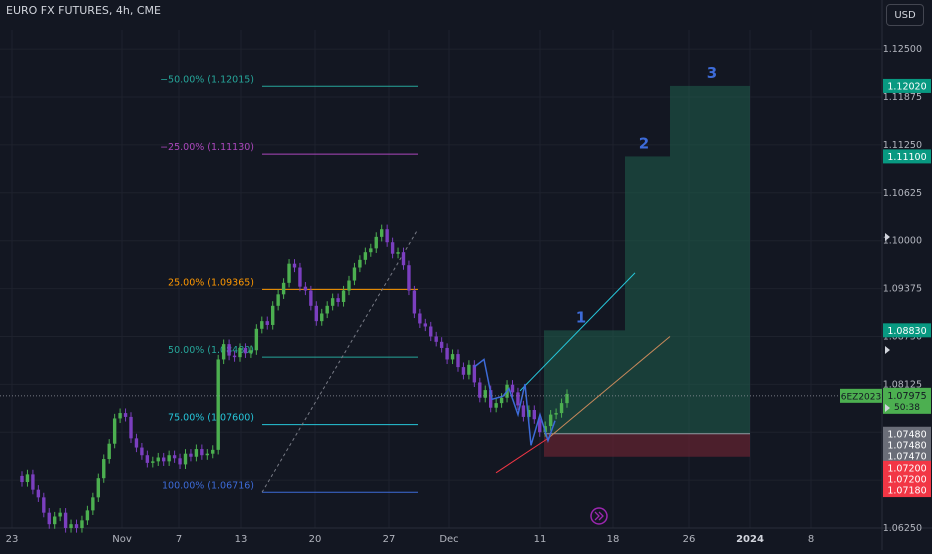 The height and width of the screenshot is (554, 932). I want to click on symbol-title: EURO FX FUTURES, 4h, CME, so click(83, 10).